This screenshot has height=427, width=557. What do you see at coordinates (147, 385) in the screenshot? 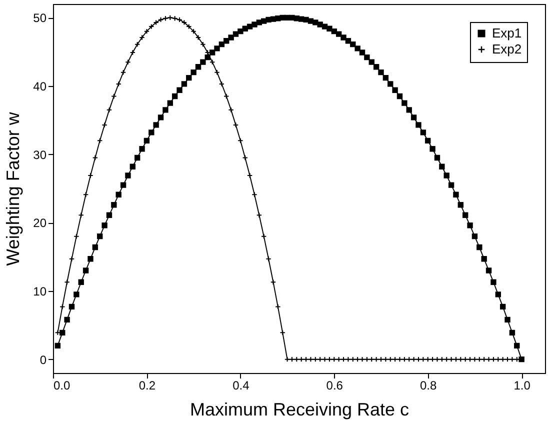
I see `x-tick-label: 0.2` at bounding box center [147, 385].